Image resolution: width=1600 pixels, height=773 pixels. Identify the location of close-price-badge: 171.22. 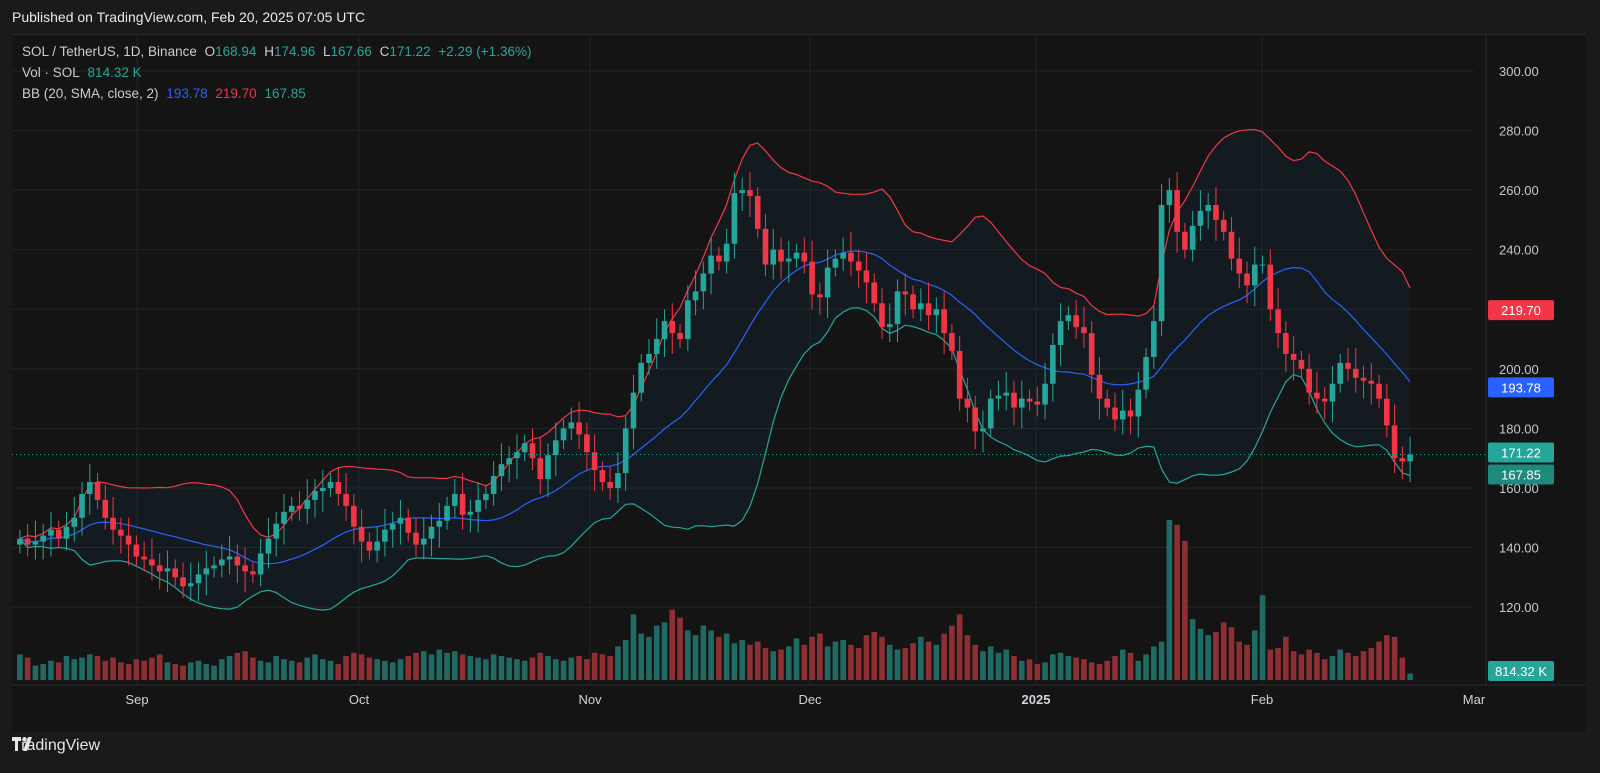
(1521, 452).